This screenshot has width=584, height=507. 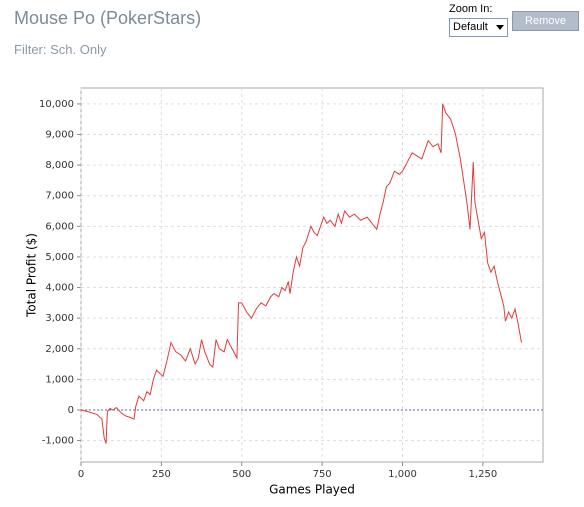 What do you see at coordinates (108, 18) in the screenshot?
I see `chart-title: Mouse Po (PokerStars)` at bounding box center [108, 18].